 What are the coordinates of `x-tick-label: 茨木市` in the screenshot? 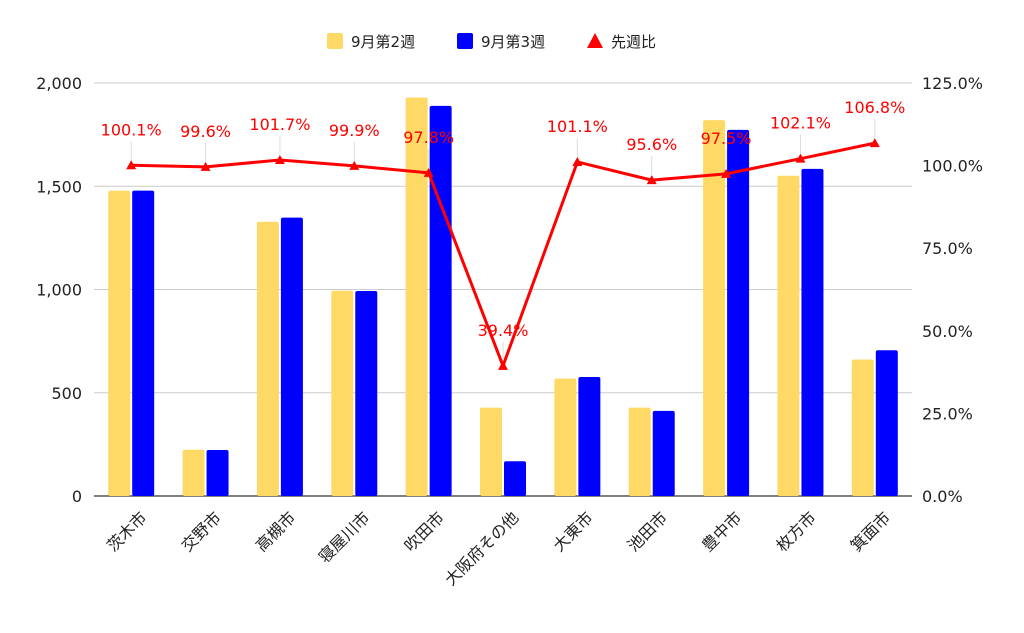 It's located at (126, 531).